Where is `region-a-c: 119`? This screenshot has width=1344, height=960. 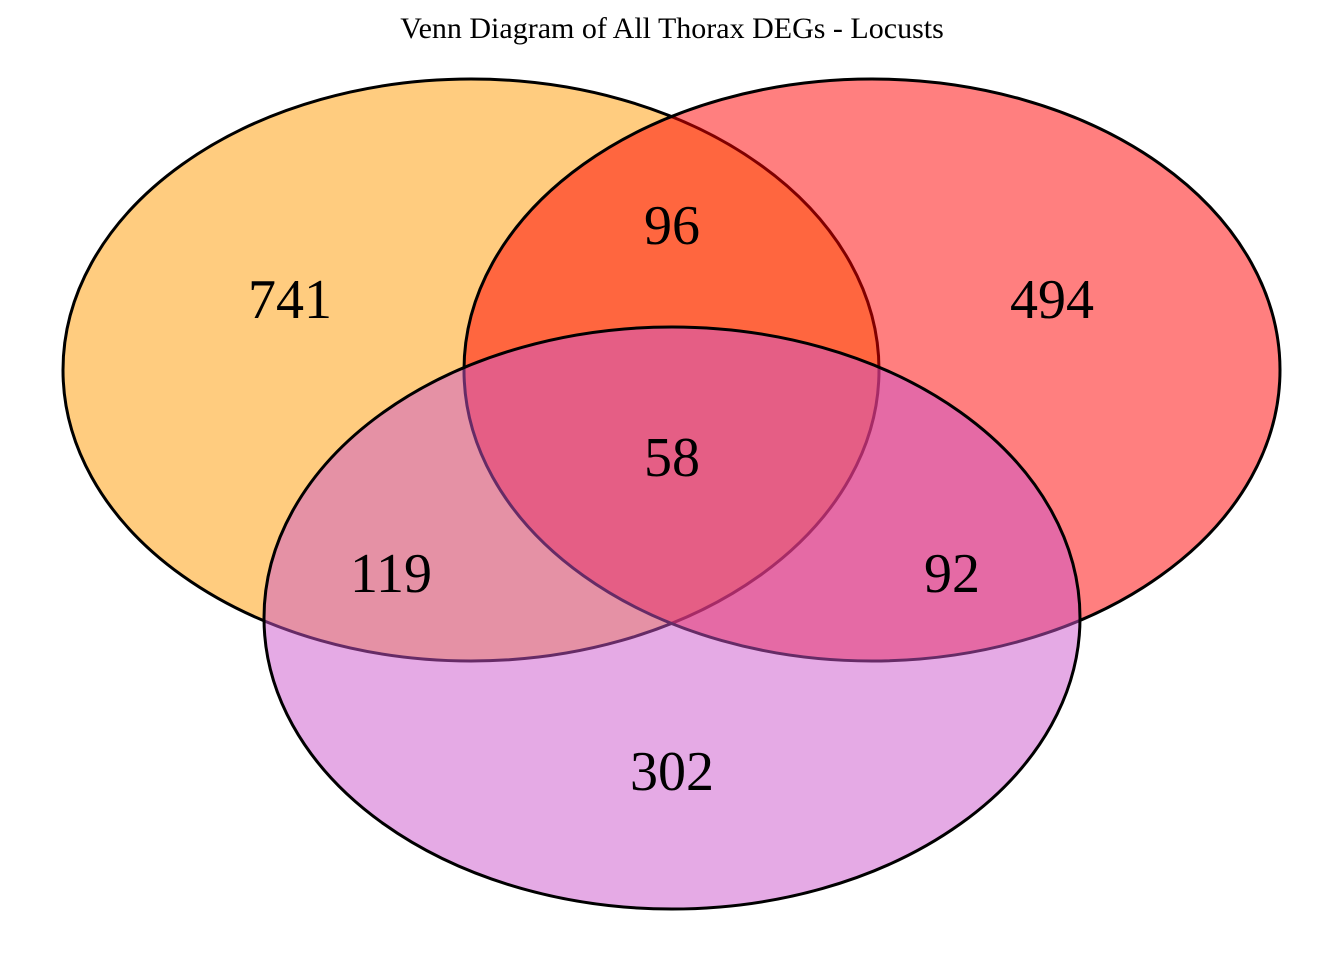 region-a-c: 119 is located at coordinates (391, 574).